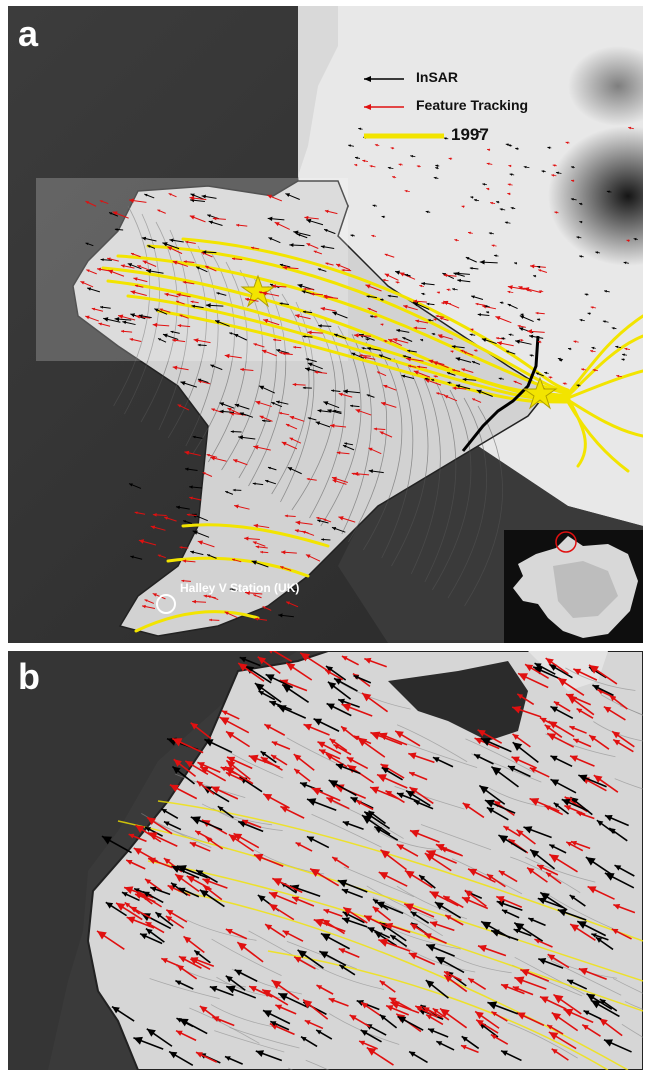 Image resolution: width=649 pixels, height=1079 pixels. What do you see at coordinates (282, 657) in the screenshot?
I see `feature-tracking-vector` at bounding box center [282, 657].